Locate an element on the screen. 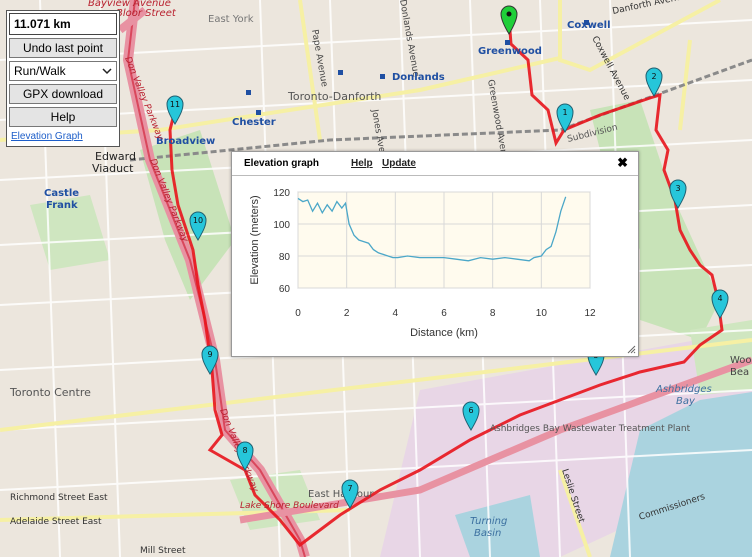 The image size is (752, 557). waypoint-marker-label: 11 is located at coordinates (175, 104).